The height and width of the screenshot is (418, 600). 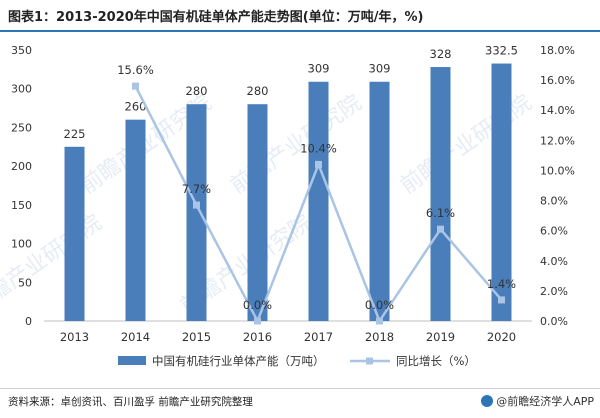 I want to click on brand-logo: @前瞻经济学人APP, so click(x=537, y=401).